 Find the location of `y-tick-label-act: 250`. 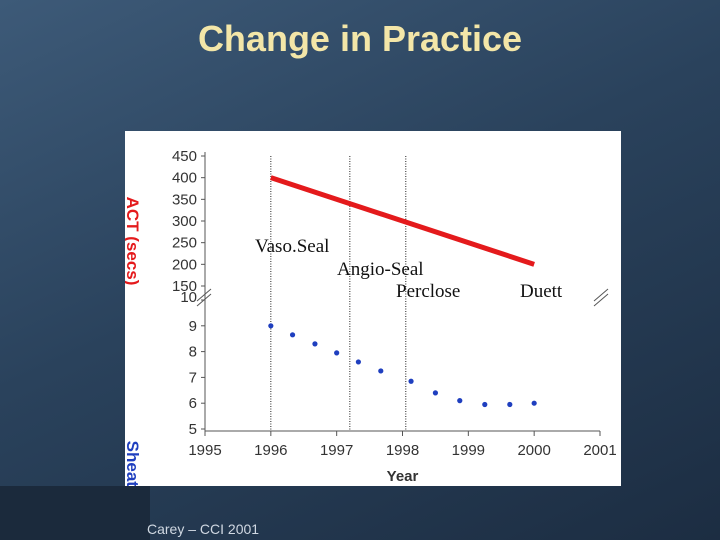

y-tick-label-act: 250 is located at coordinates (184, 243).